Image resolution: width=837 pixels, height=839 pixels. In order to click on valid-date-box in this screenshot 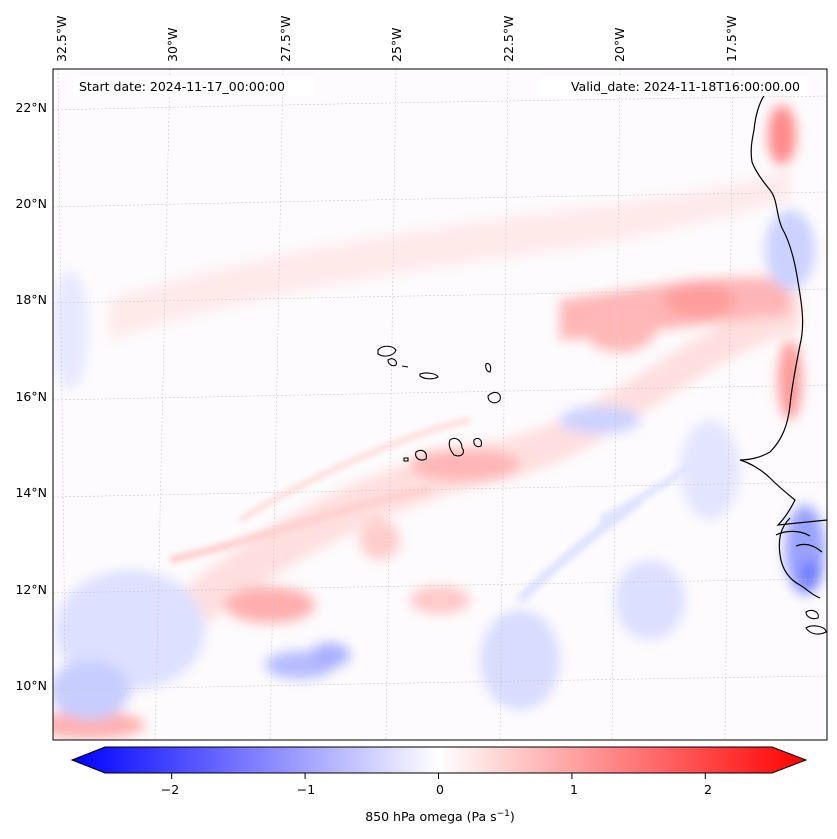, I will do `click(674, 86)`.